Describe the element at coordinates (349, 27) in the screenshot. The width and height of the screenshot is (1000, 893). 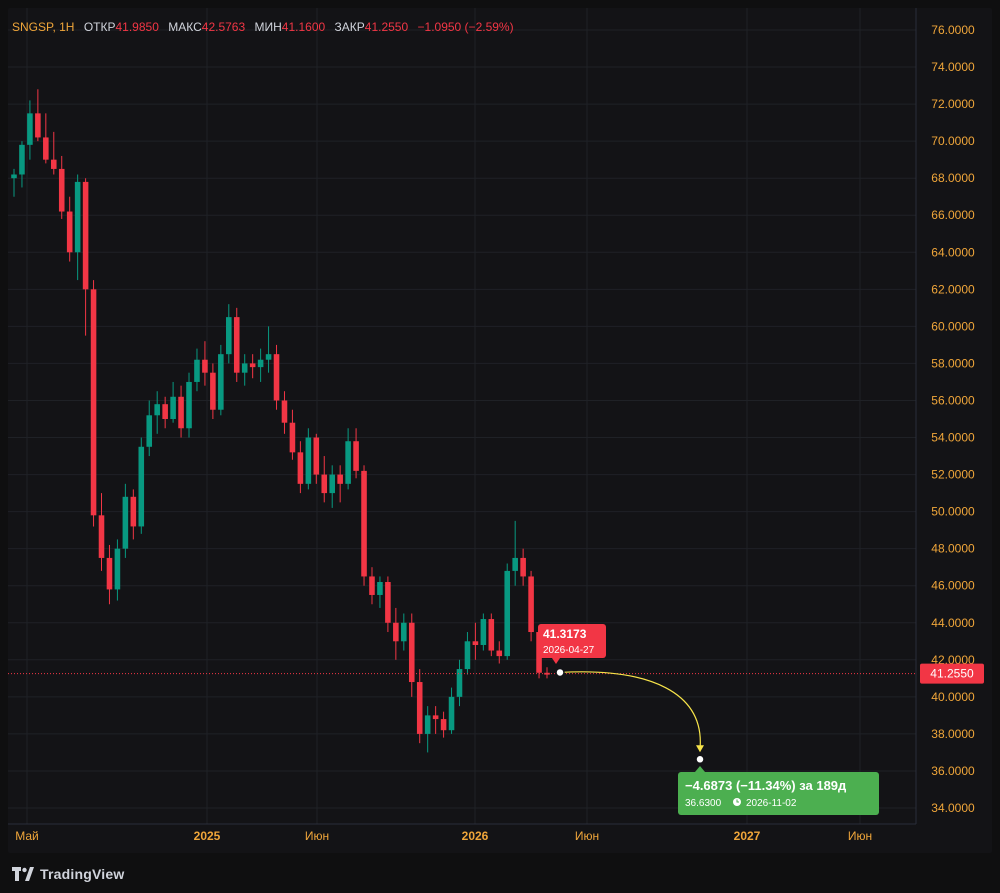
I see `legend-close-label: ЗАКР` at that location.